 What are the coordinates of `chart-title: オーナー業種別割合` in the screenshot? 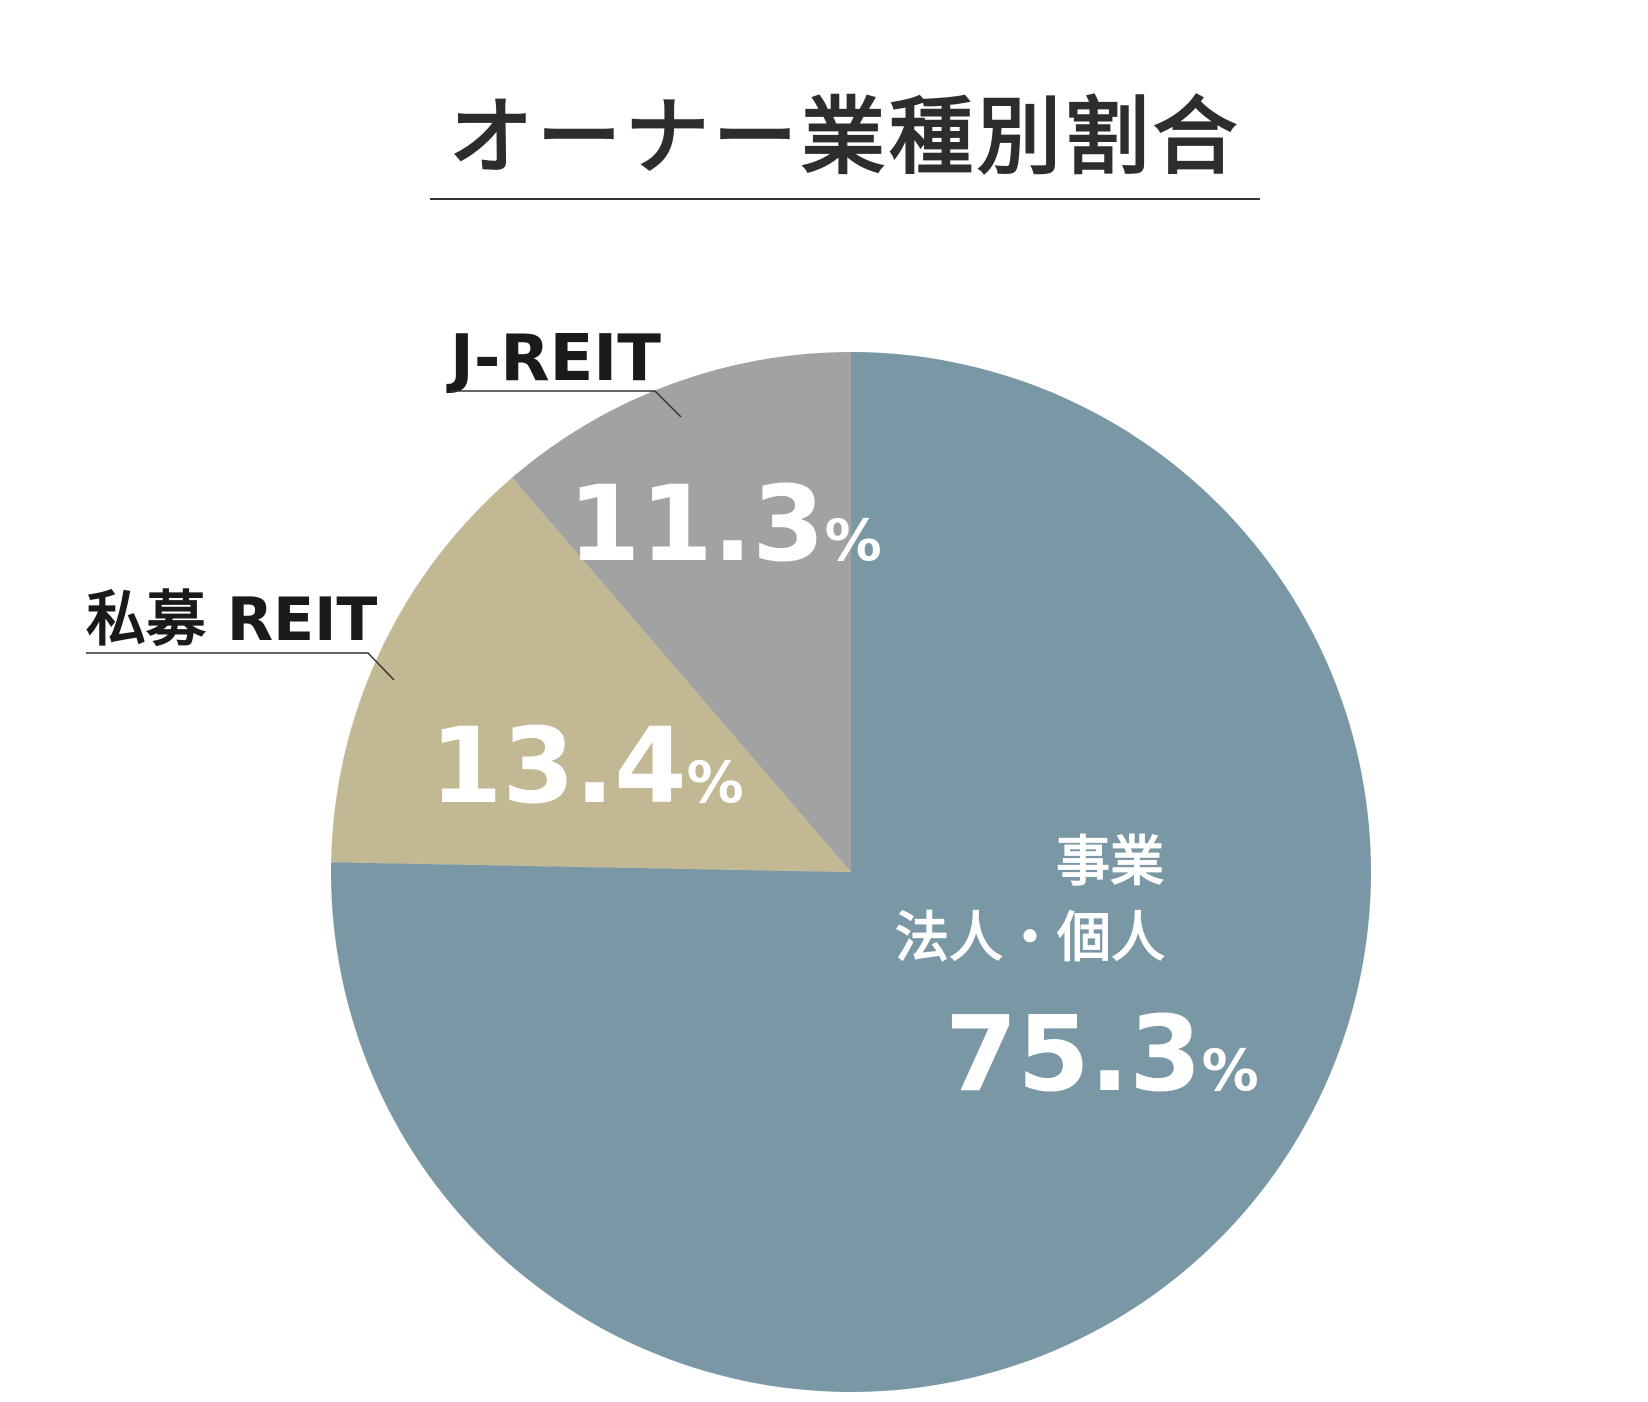 It's located at (844, 137).